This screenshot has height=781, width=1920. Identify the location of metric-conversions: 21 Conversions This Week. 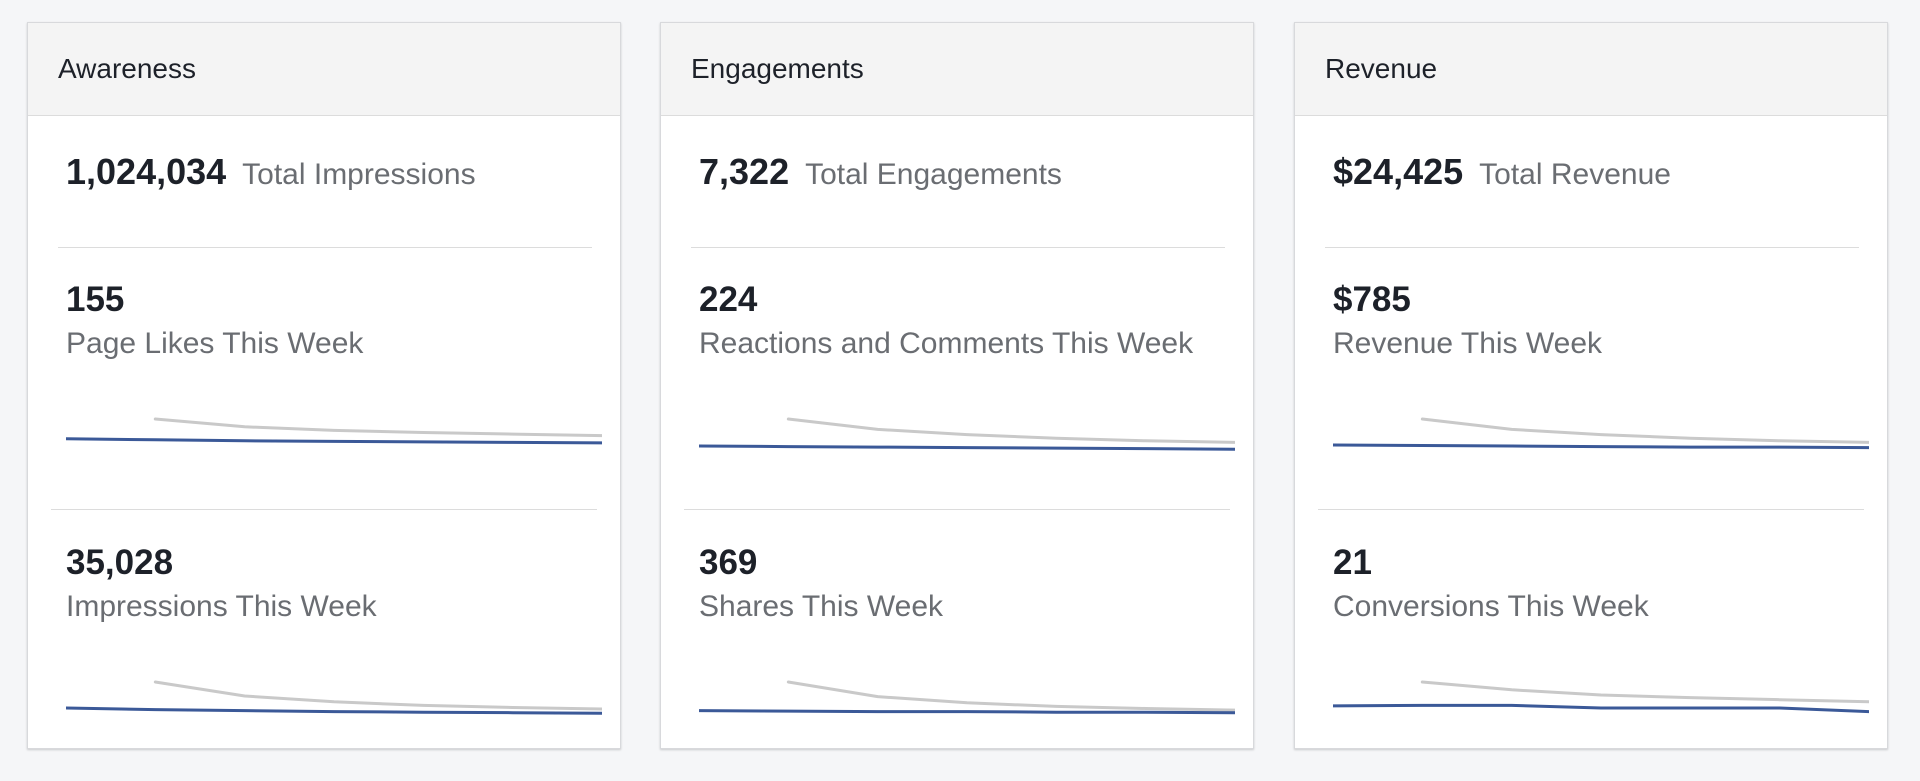
(1491, 584).